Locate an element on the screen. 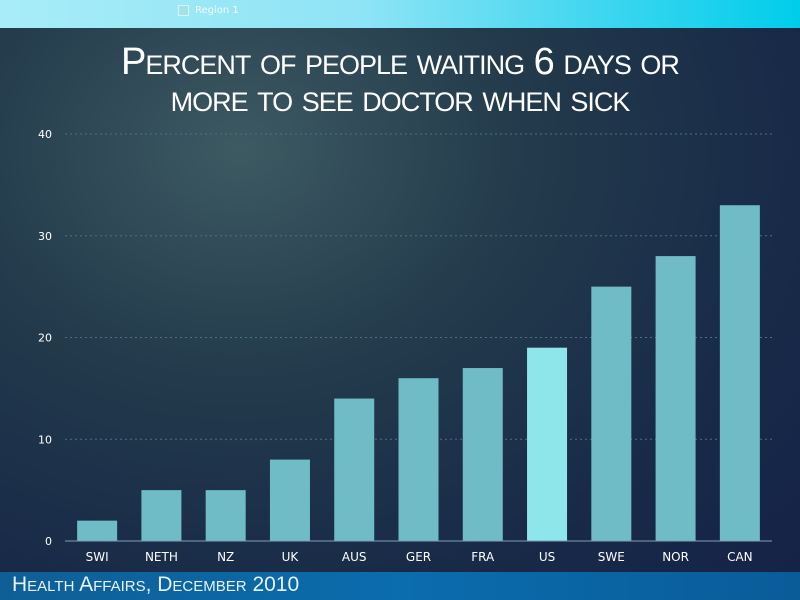  x-tick-label: UK is located at coordinates (291, 557).